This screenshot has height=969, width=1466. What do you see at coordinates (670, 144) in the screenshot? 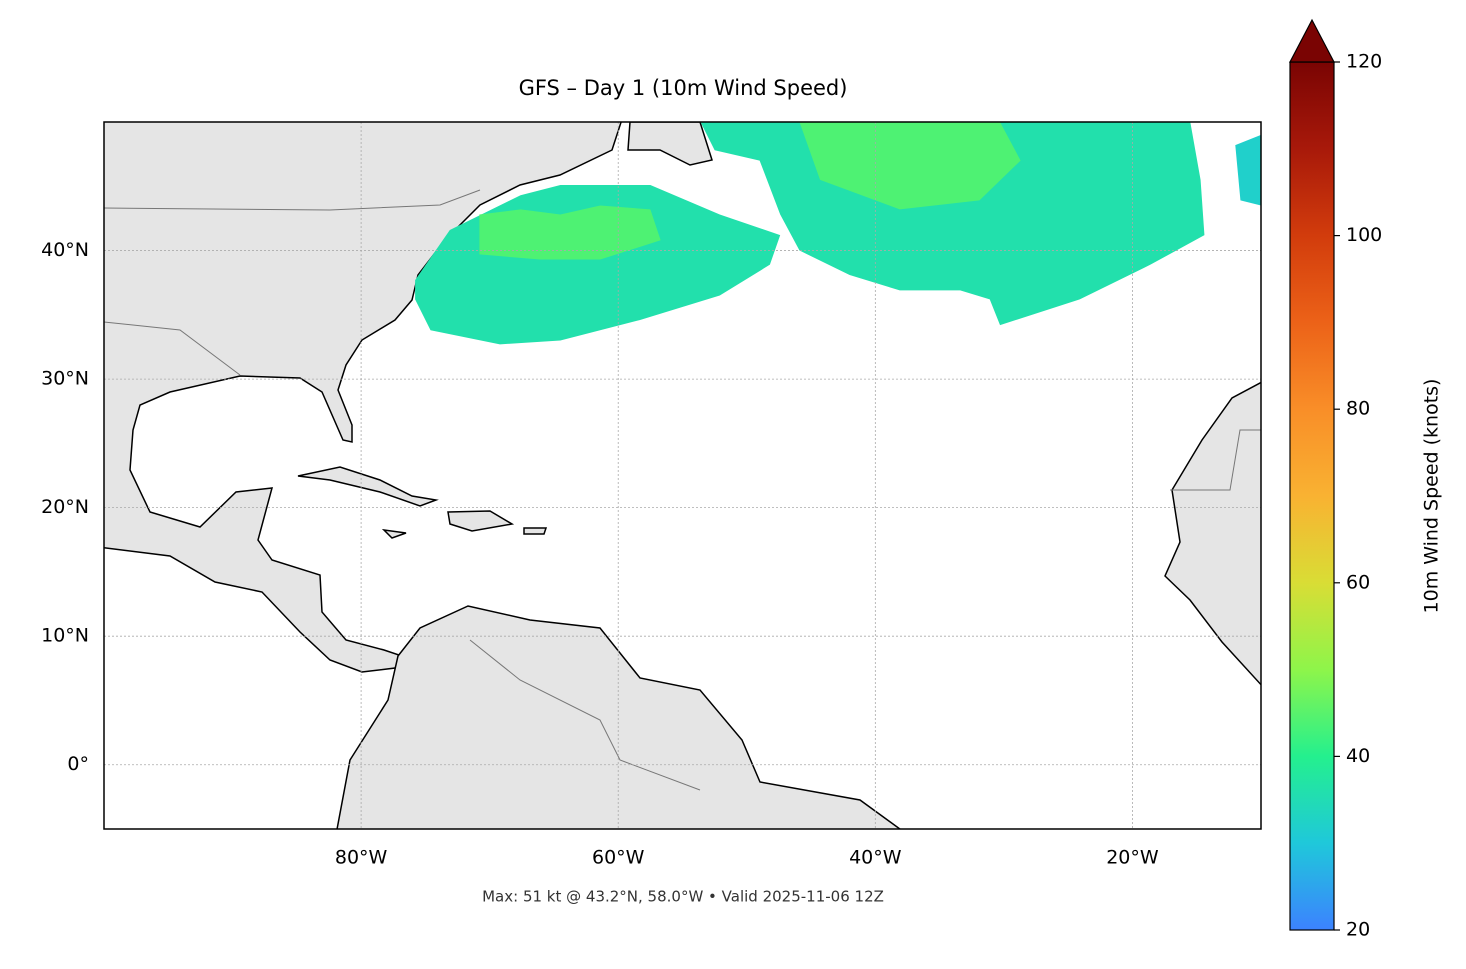
I see `canada-east` at bounding box center [670, 144].